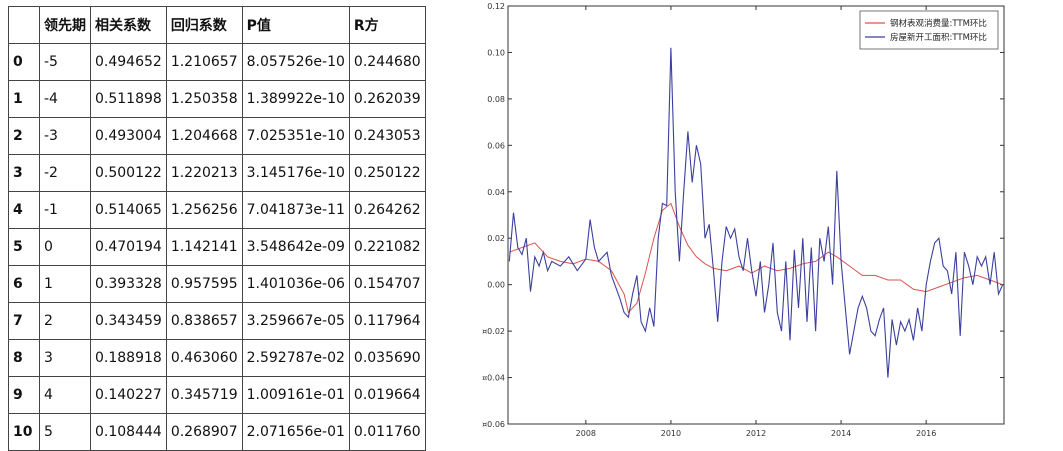 Image resolution: width=1063 pixels, height=451 pixels. I want to click on column-header: 相关系数, so click(128, 25).